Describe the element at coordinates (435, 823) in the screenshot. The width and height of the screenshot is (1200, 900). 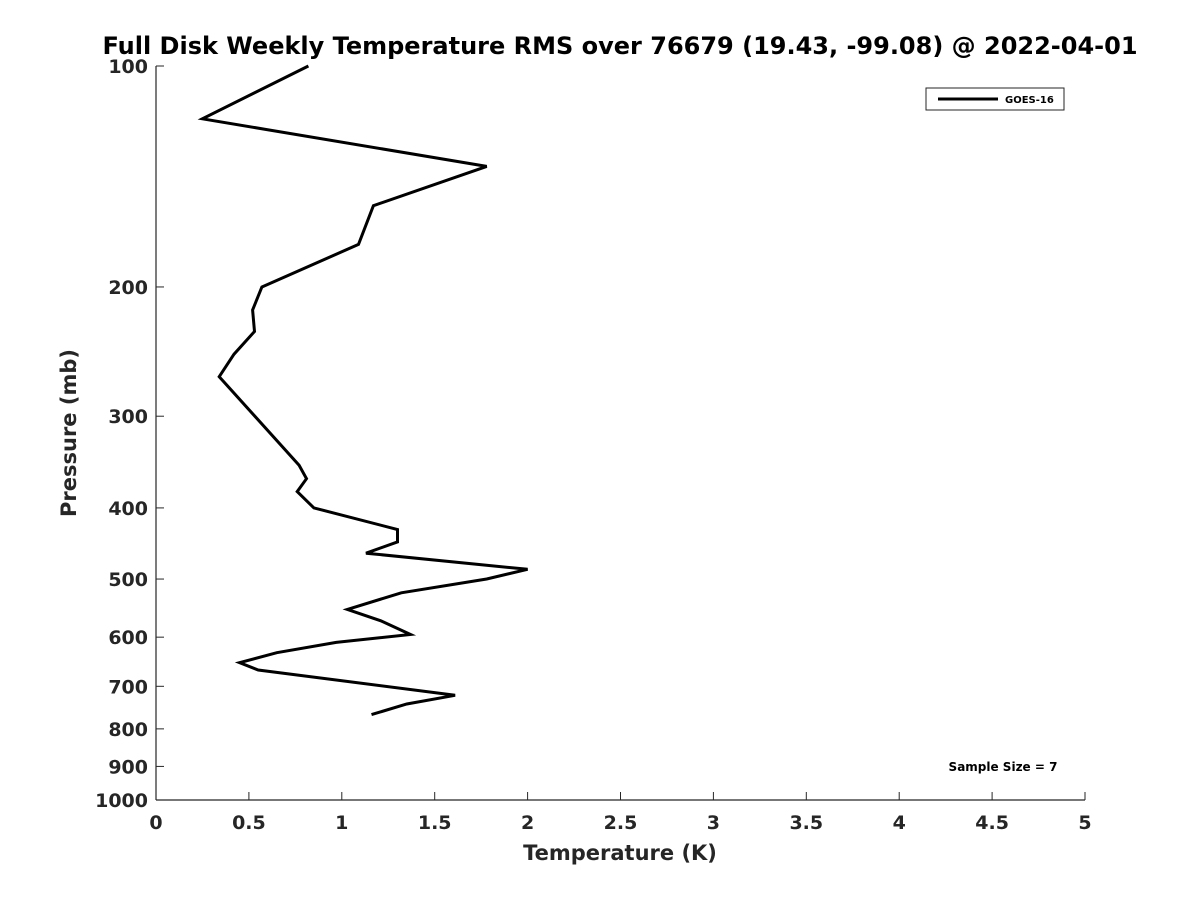
I see `x-tick-label: 1.5` at that location.